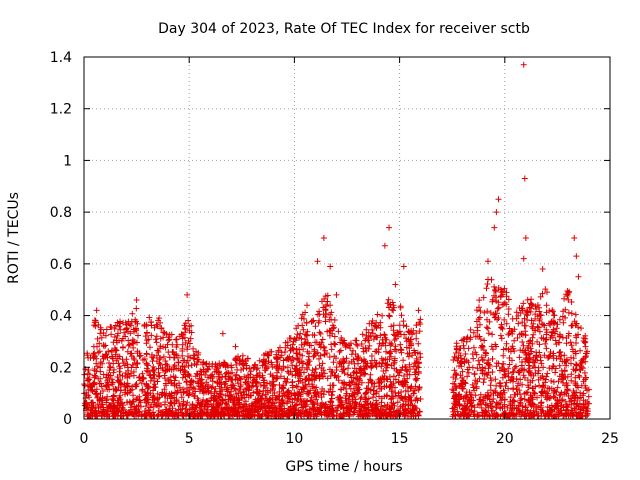 The width and height of the screenshot is (640, 480). Describe the element at coordinates (505, 439) in the screenshot. I see `x-tick-label: 20` at that location.